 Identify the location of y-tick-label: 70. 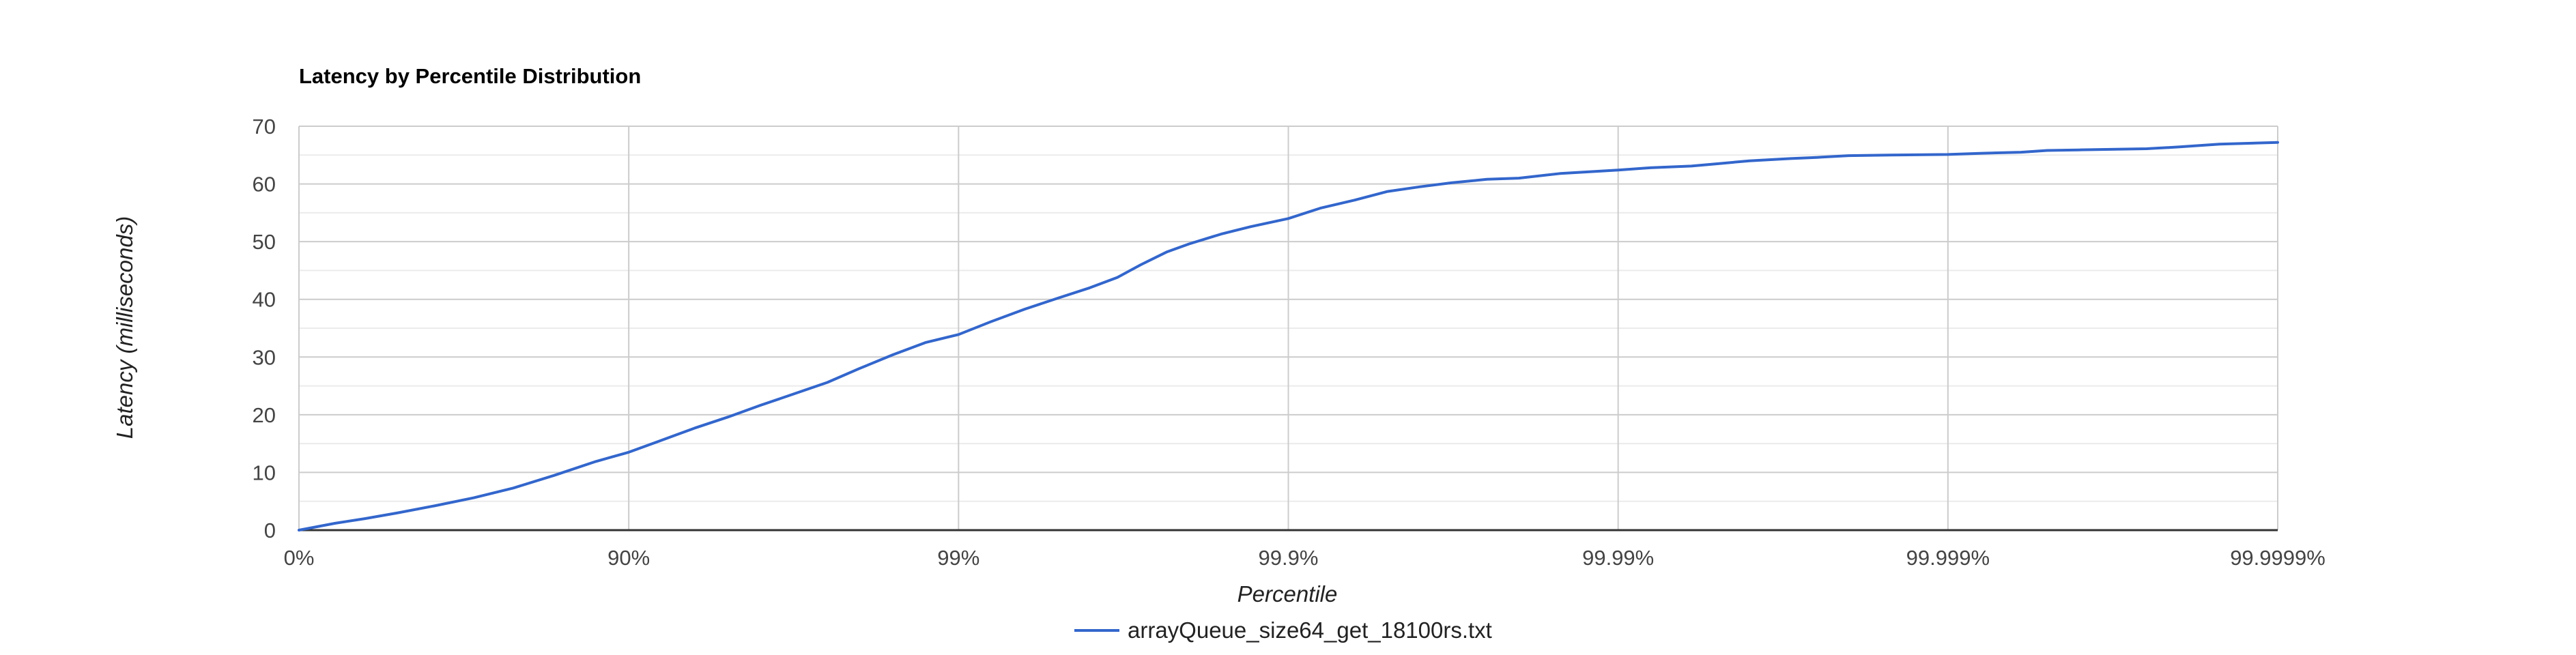
(264, 127).